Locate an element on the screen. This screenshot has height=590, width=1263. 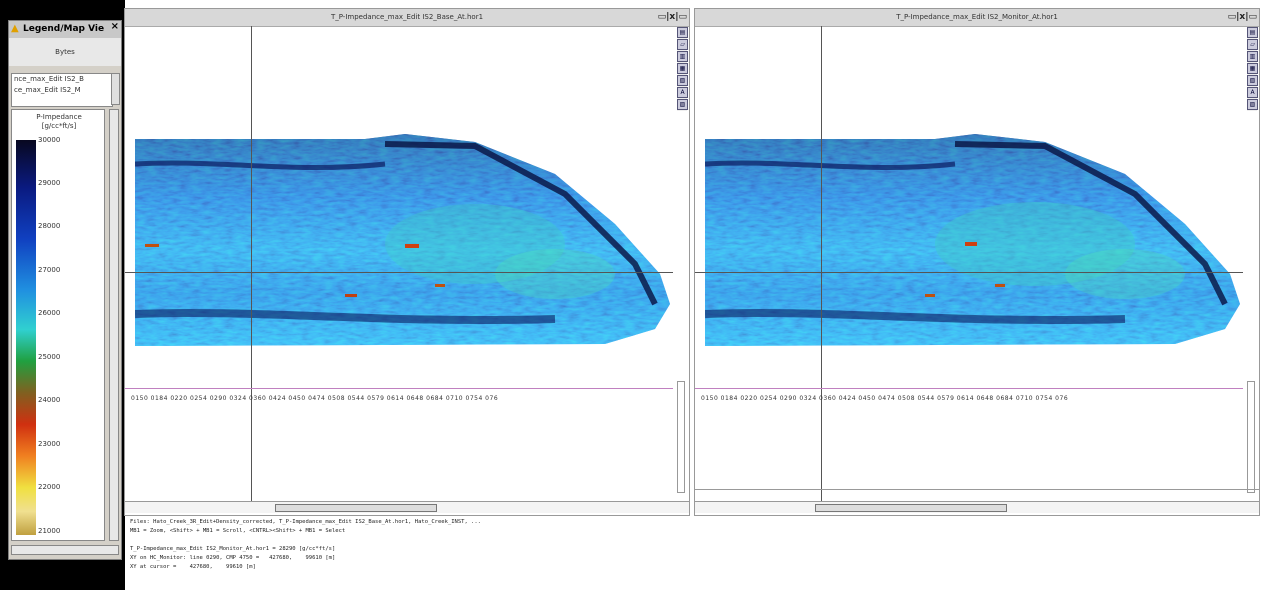
legend-subtitle: Bytes is located at coordinates (65, 52).